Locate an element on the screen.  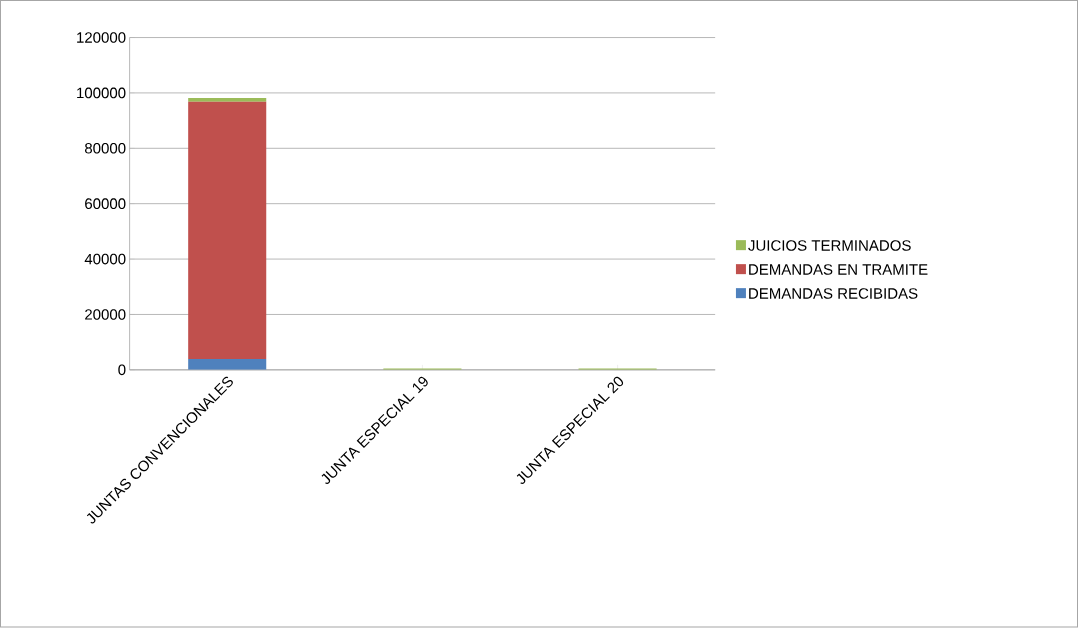
y-tick-label: 0 is located at coordinates (122, 370).